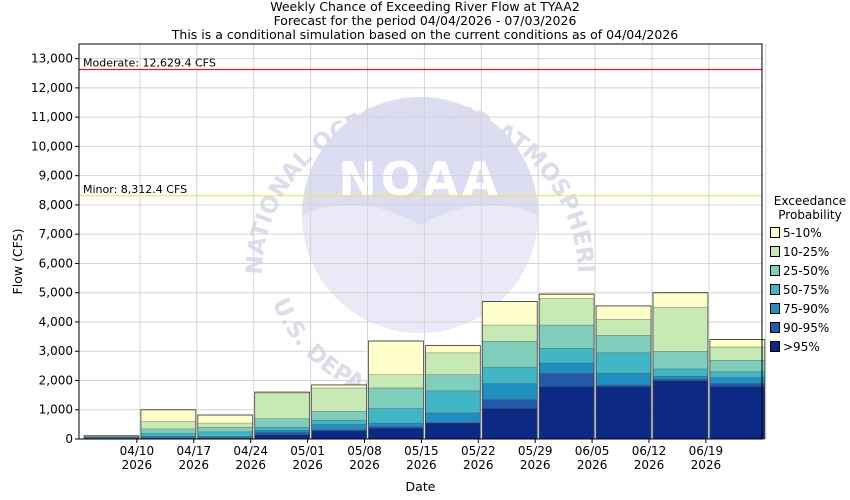 This screenshot has height=500, width=850. I want to click on legend-label: 10-25%, so click(806, 252).